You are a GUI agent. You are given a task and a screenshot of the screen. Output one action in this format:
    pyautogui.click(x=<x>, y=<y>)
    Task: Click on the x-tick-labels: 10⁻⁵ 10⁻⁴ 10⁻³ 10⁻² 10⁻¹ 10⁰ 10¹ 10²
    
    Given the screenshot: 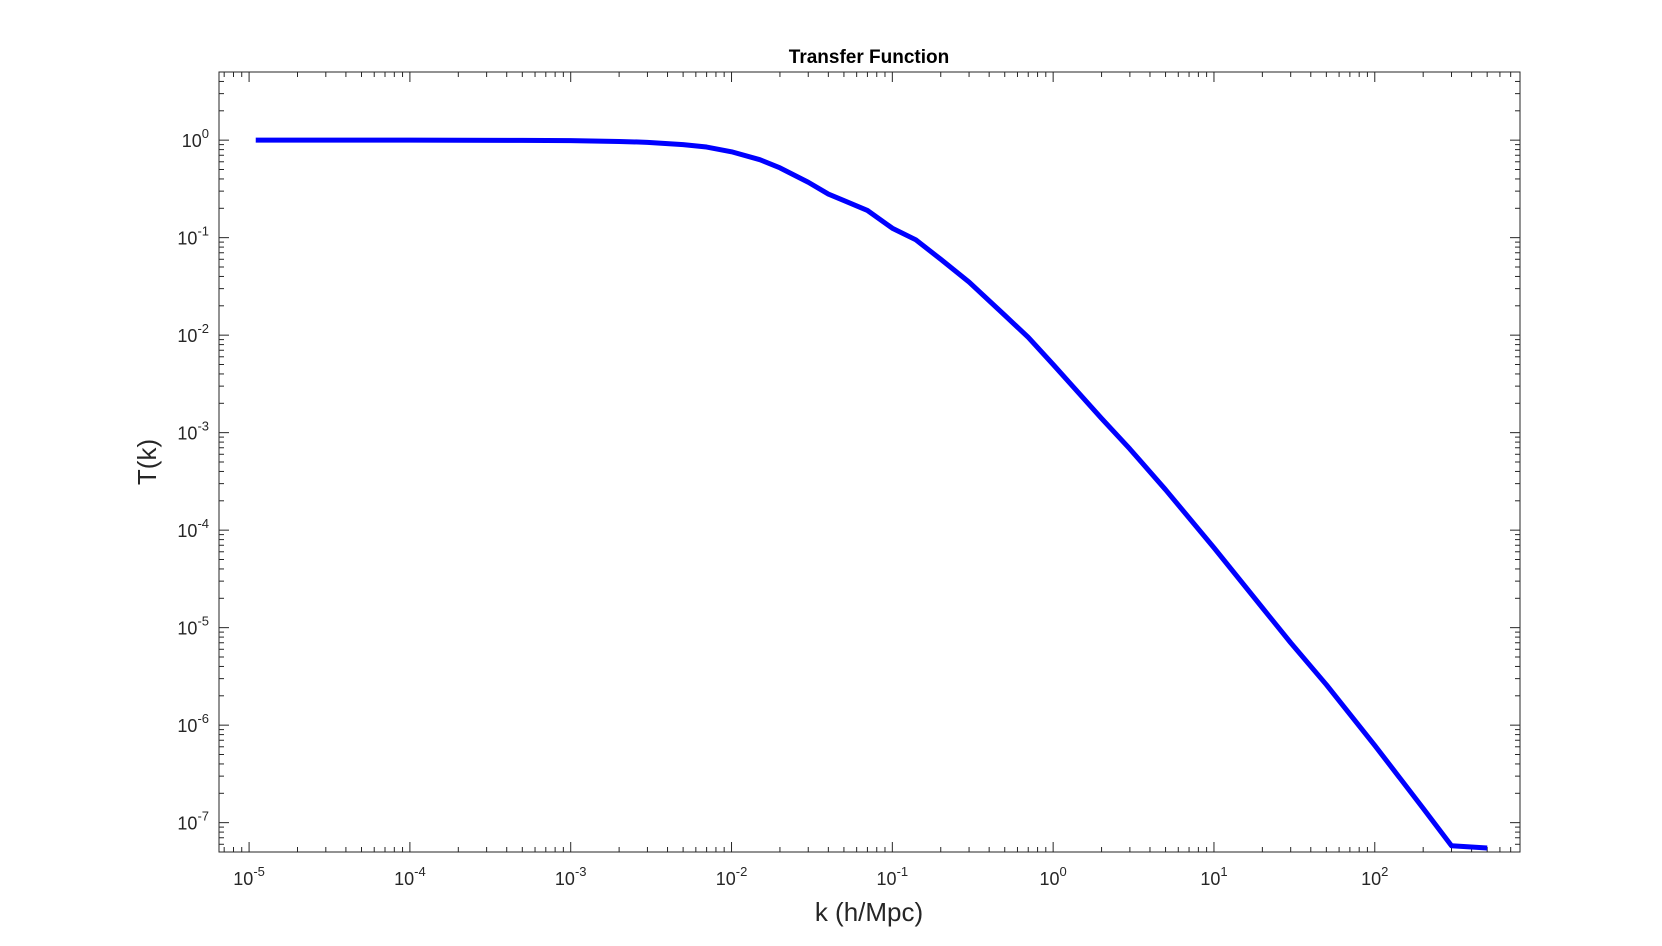 What is the action you would take?
    pyautogui.click(x=810, y=876)
    